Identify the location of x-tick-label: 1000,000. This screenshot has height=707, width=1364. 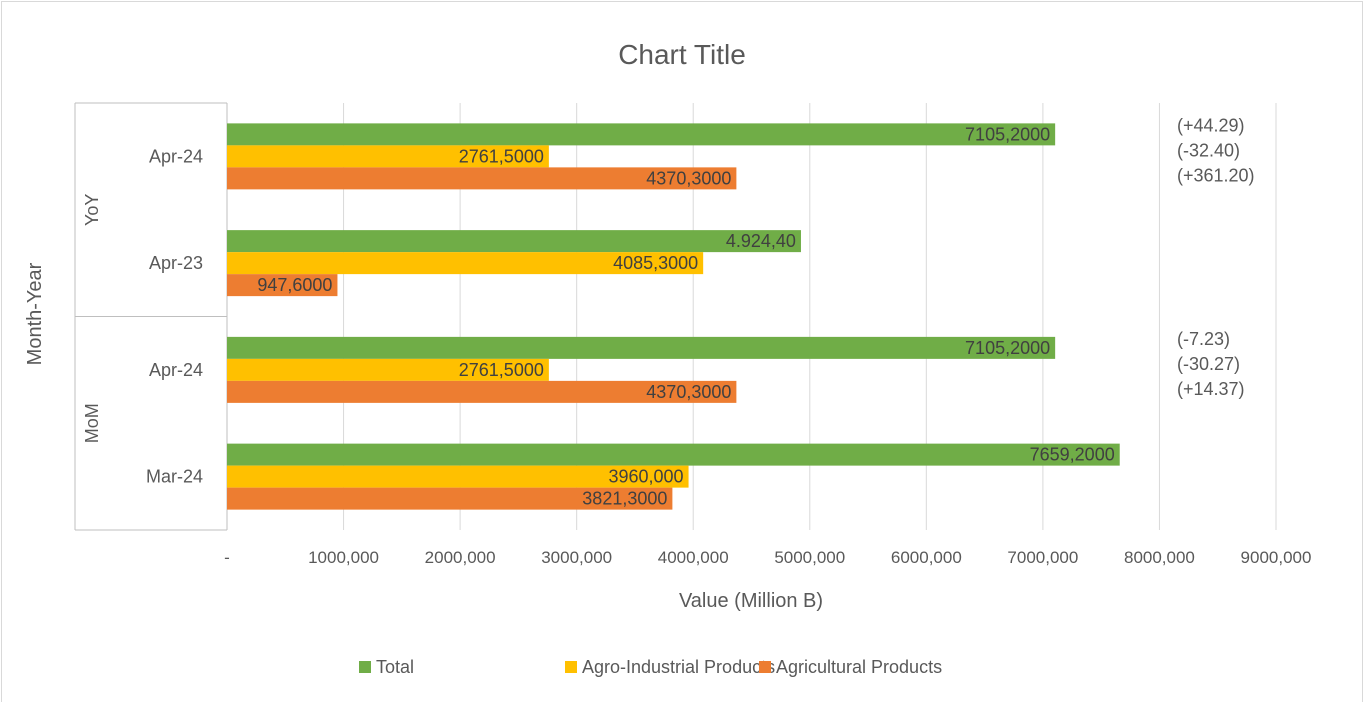
(343, 557).